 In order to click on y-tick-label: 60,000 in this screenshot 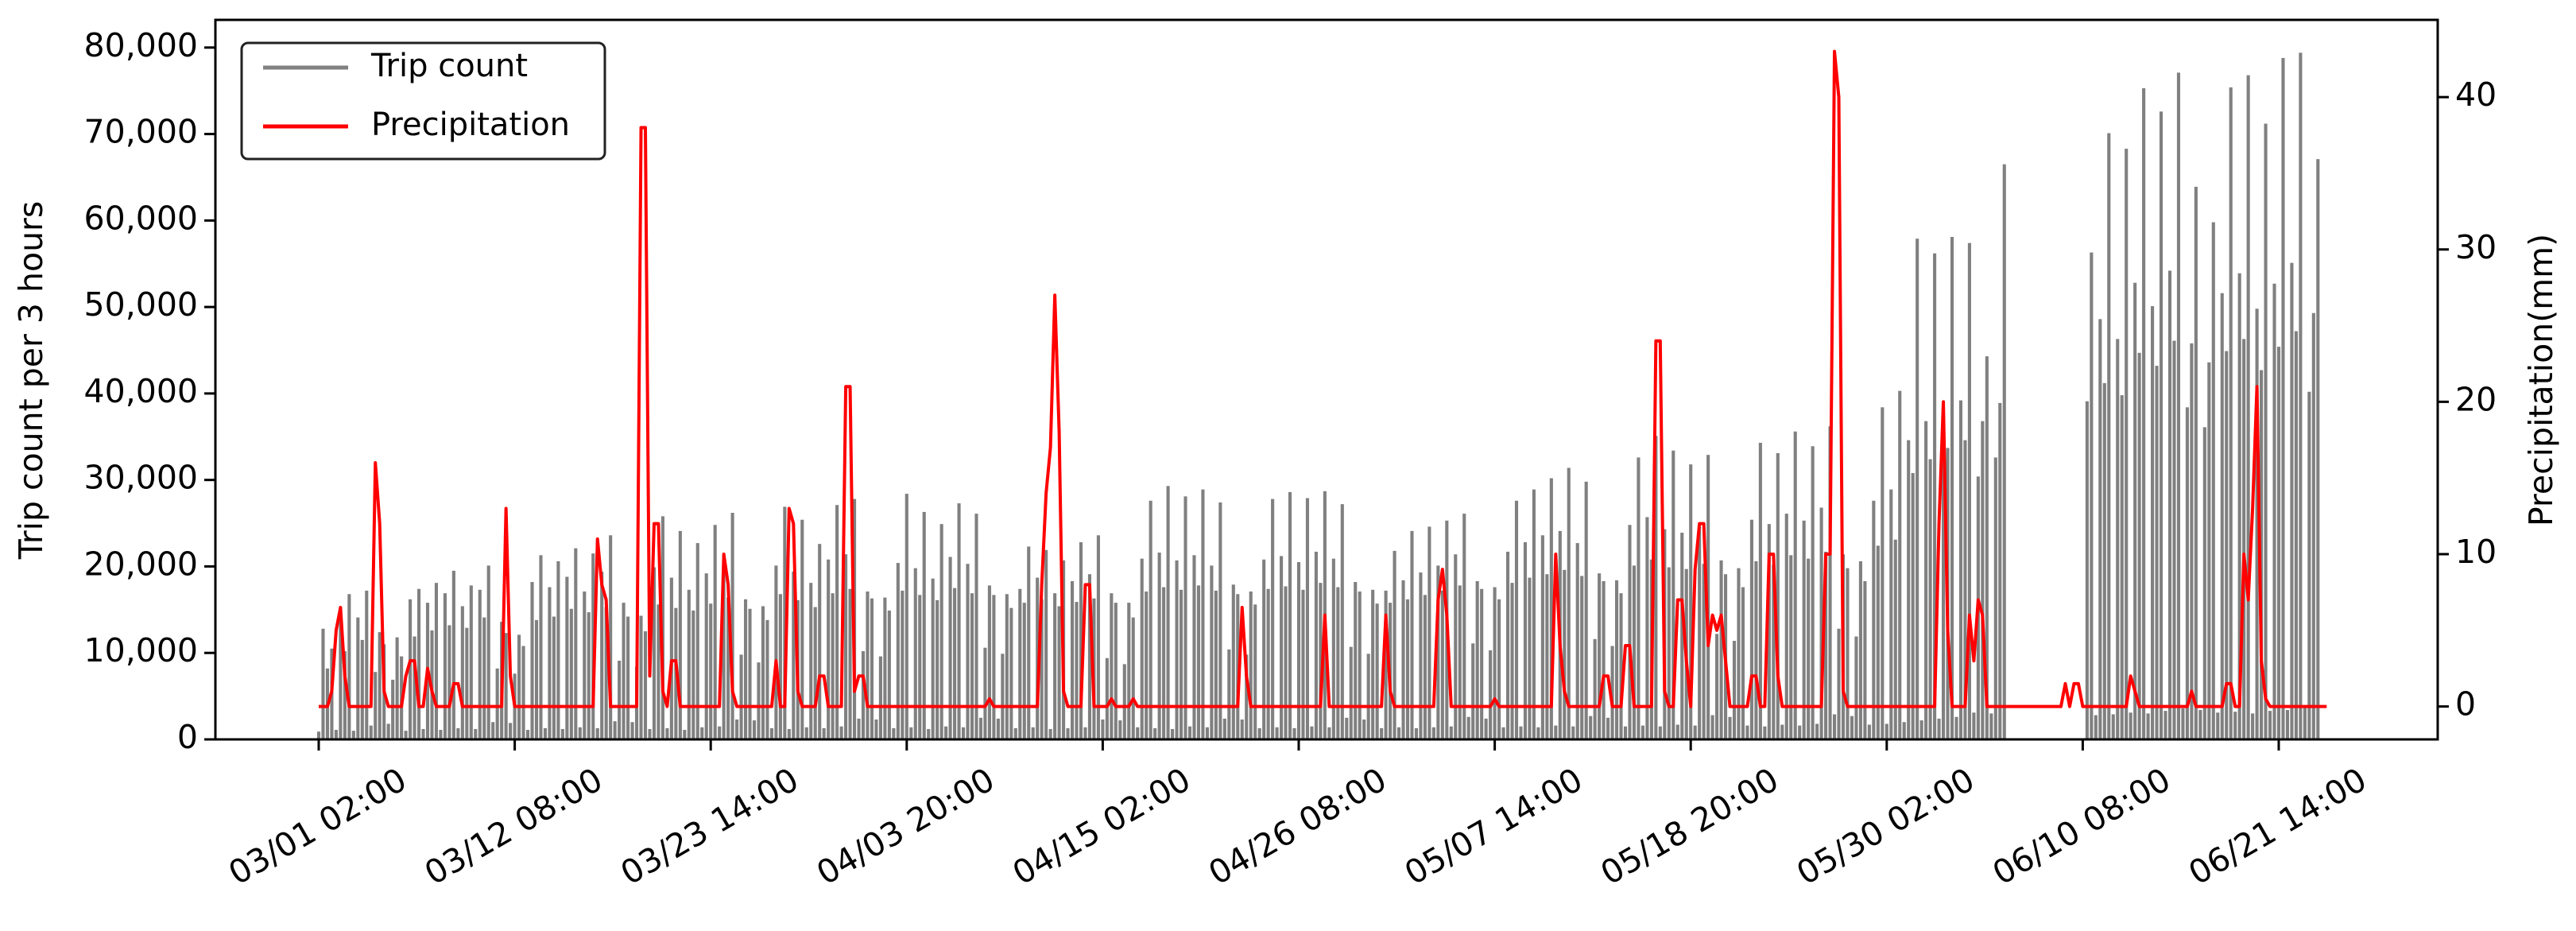, I will do `click(141, 218)`.